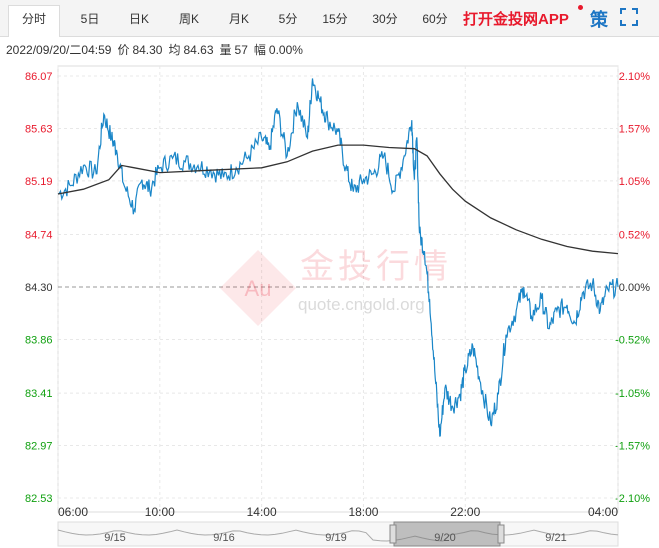 The height and width of the screenshot is (548, 659). Describe the element at coordinates (599, 20) in the screenshot. I see `strategy-button: 策` at that location.